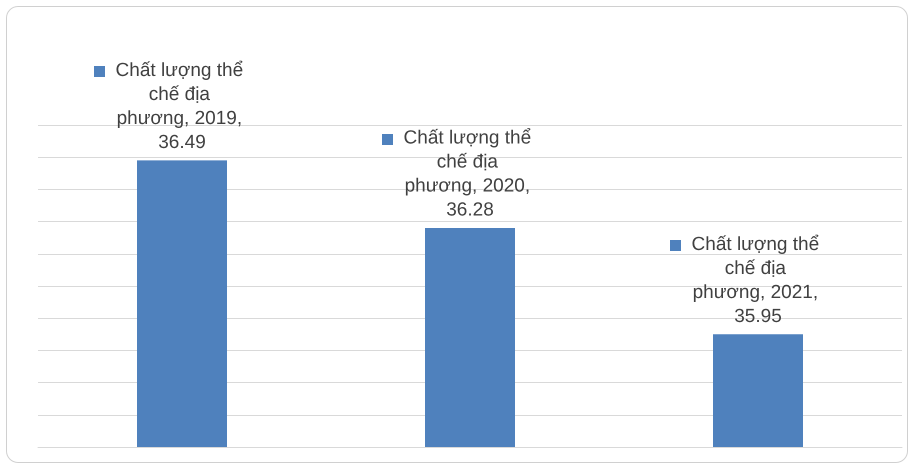 The width and height of the screenshot is (916, 471). Describe the element at coordinates (758, 280) in the screenshot. I see `data-label: Chất lượng thể chế địa phương, 2021, 35.95` at that location.